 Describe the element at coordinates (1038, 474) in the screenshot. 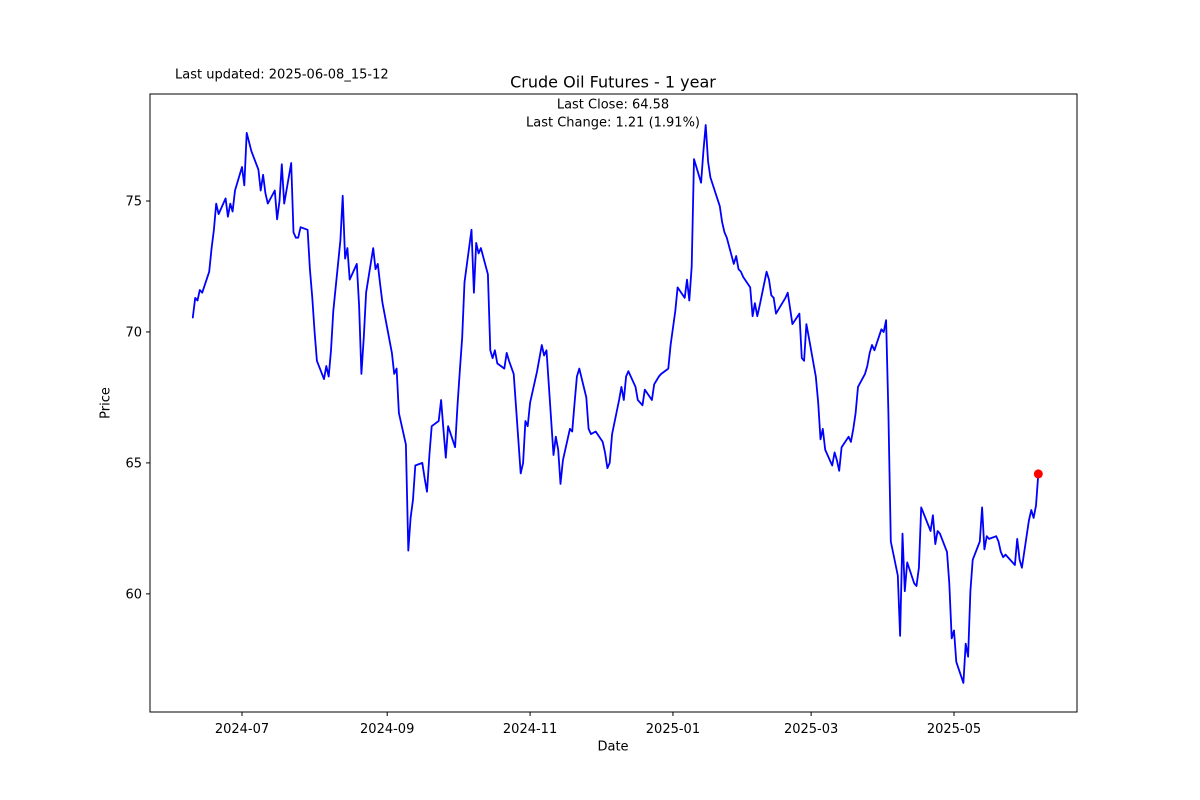

I see `last-close-marker` at that location.